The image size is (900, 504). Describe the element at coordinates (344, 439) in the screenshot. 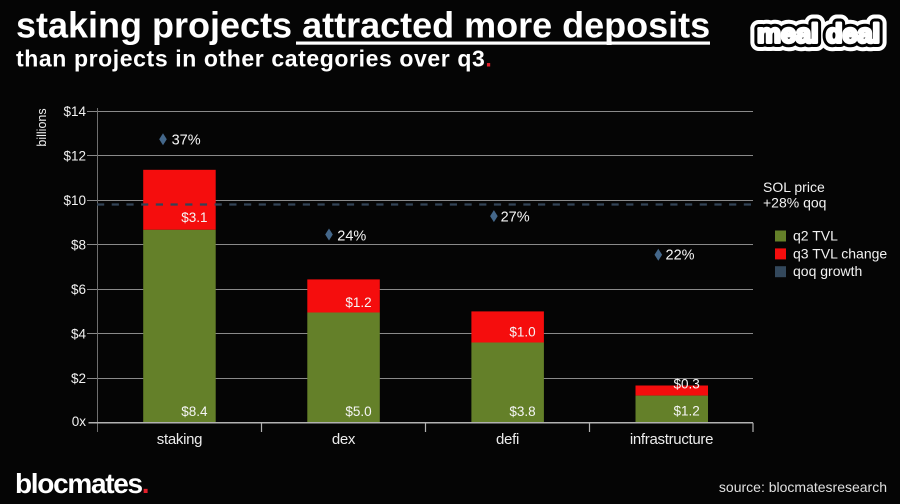

I see `svg-text: dex` at that location.